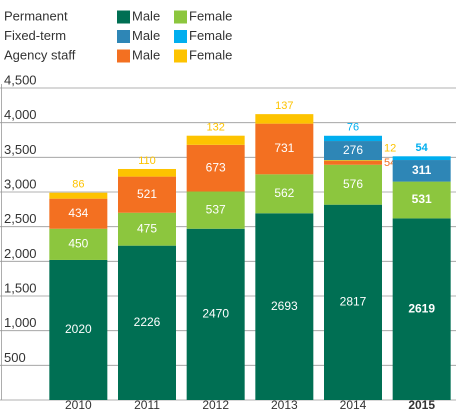 This screenshot has width=456, height=413. I want to click on value-label: 2817, so click(353, 302).